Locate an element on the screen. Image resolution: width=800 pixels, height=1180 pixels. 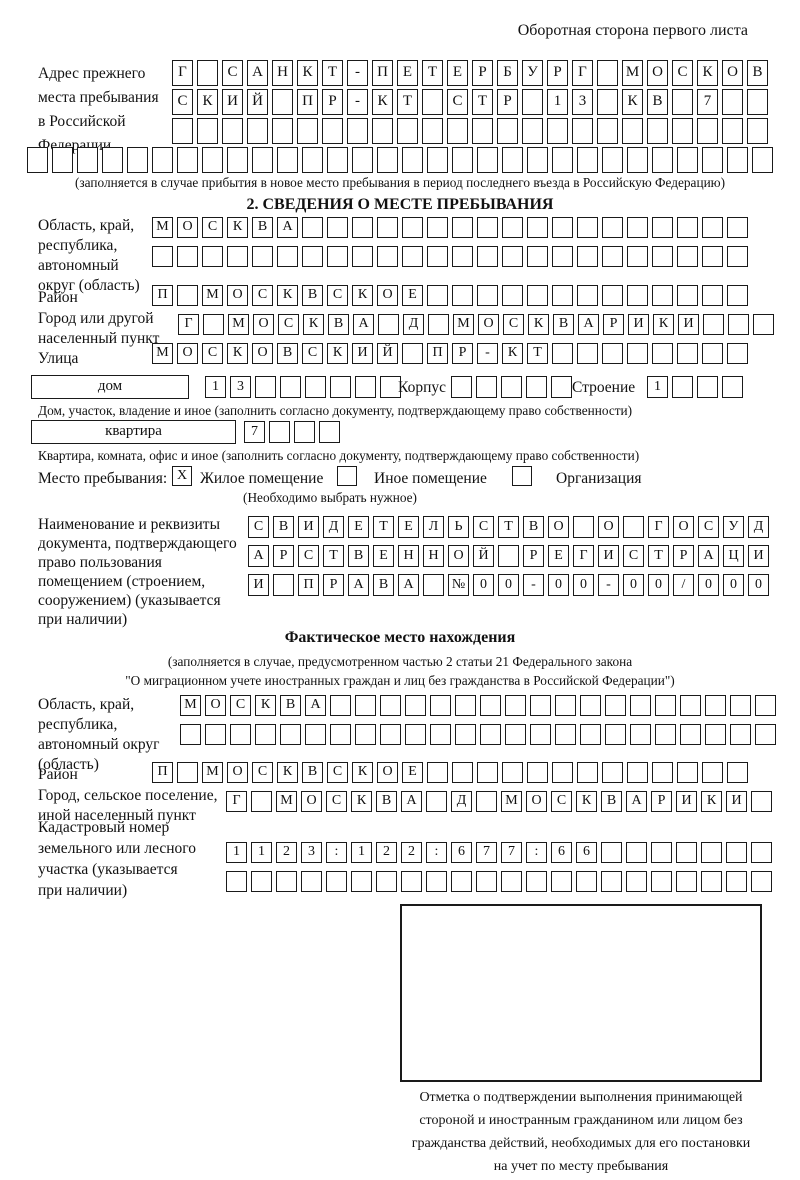
char-cell: Р is located at coordinates (333, 585).